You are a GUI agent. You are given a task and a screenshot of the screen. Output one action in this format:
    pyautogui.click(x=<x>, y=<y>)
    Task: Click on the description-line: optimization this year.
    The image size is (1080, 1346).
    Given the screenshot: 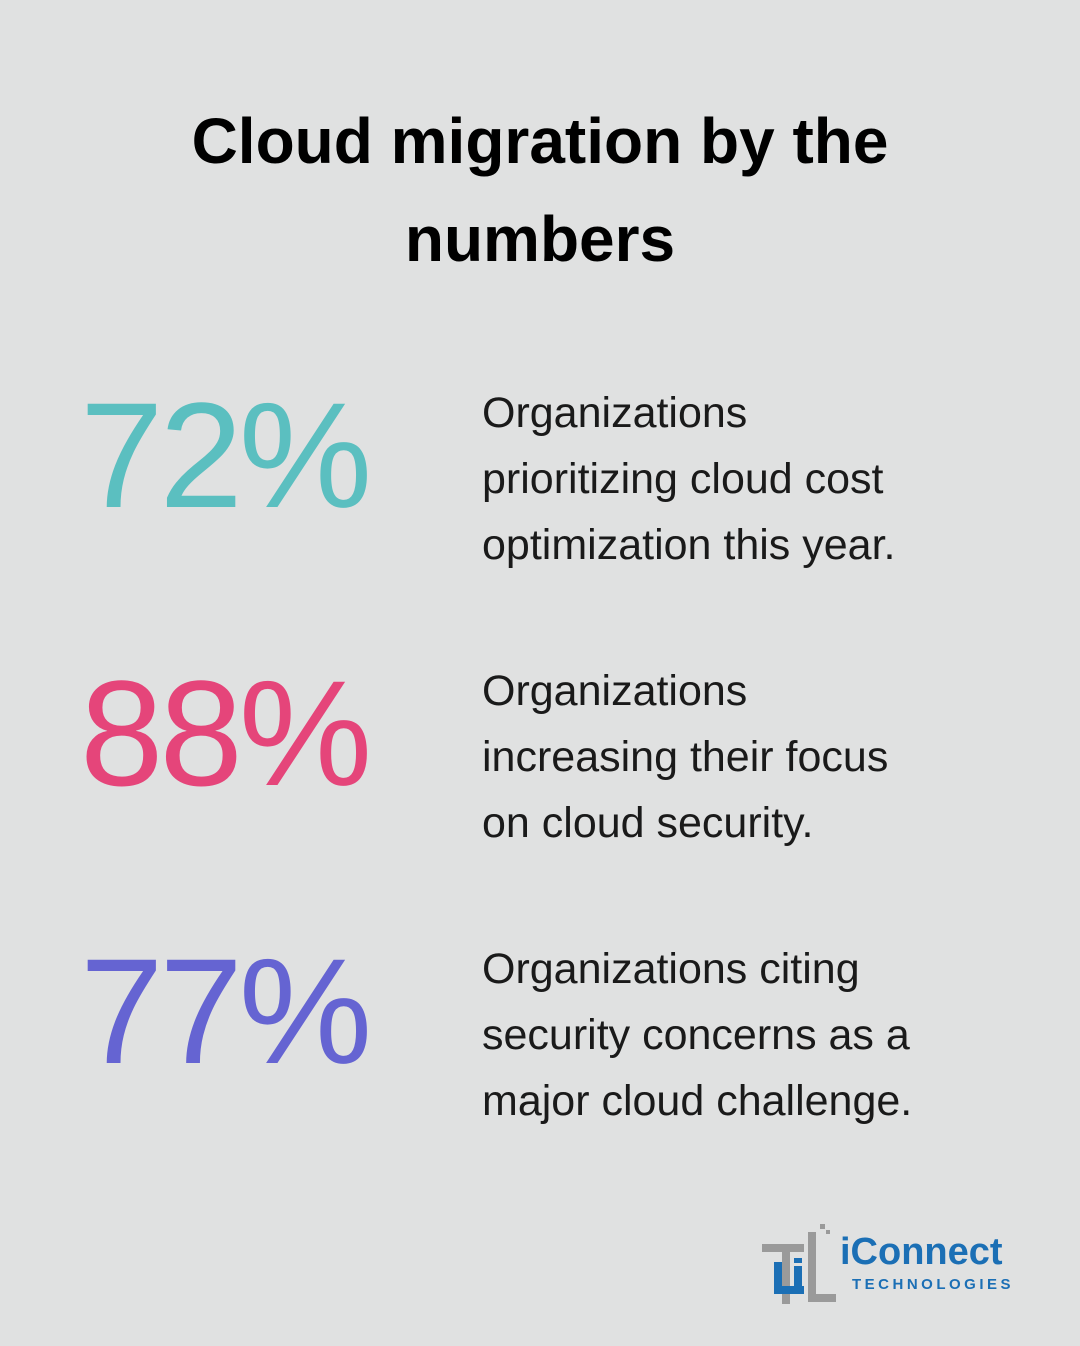 What is the action you would take?
    pyautogui.click(x=689, y=545)
    